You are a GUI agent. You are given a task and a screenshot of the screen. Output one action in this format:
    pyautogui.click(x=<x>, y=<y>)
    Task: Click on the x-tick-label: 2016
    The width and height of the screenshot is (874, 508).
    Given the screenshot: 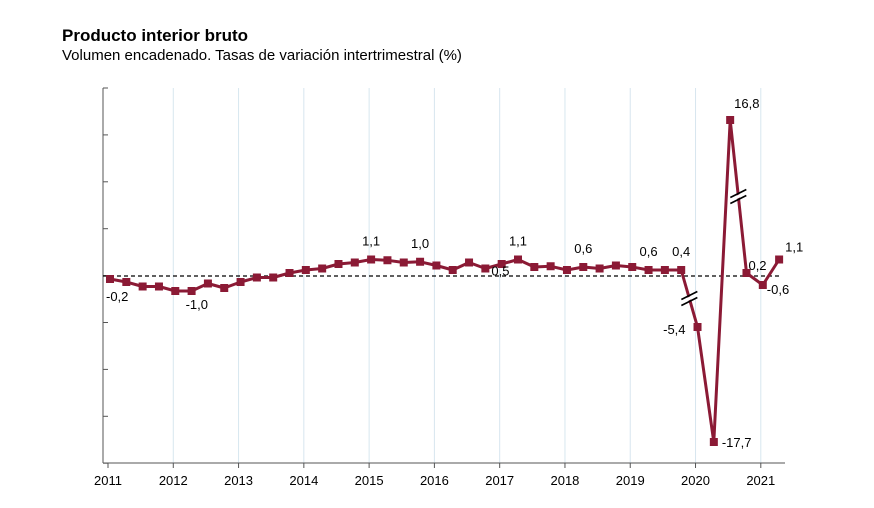 What is the action you would take?
    pyautogui.click(x=434, y=480)
    